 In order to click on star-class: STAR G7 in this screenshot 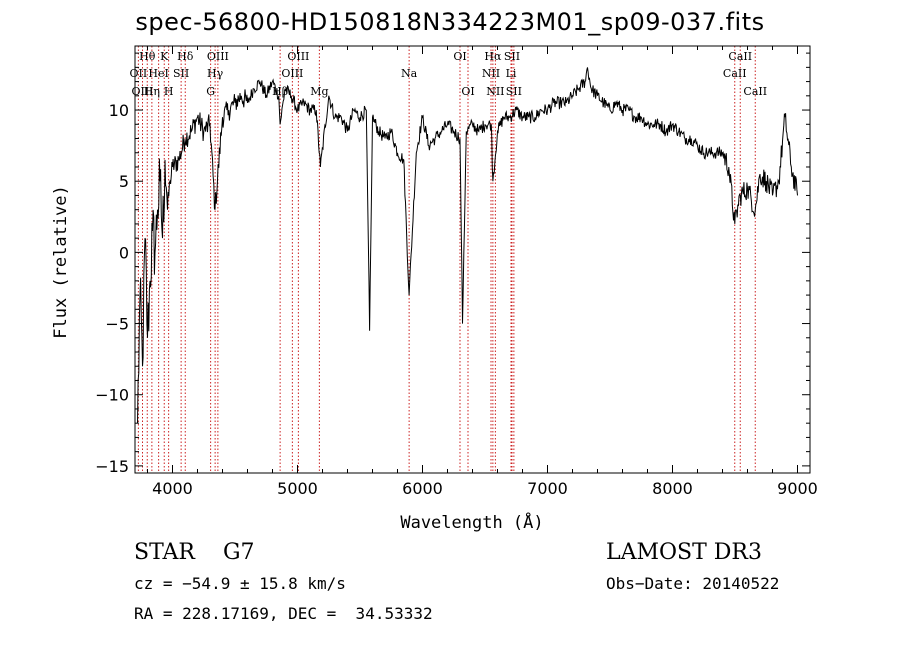, I will do `click(194, 552)`.